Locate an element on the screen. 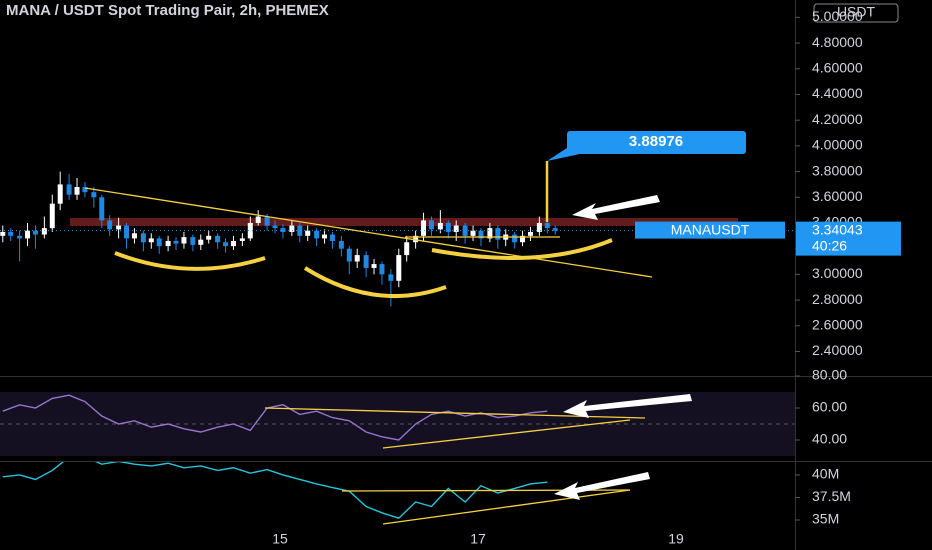 Image resolution: width=932 pixels, height=550 pixels. y-tick-label: 4.20000 is located at coordinates (837, 119).